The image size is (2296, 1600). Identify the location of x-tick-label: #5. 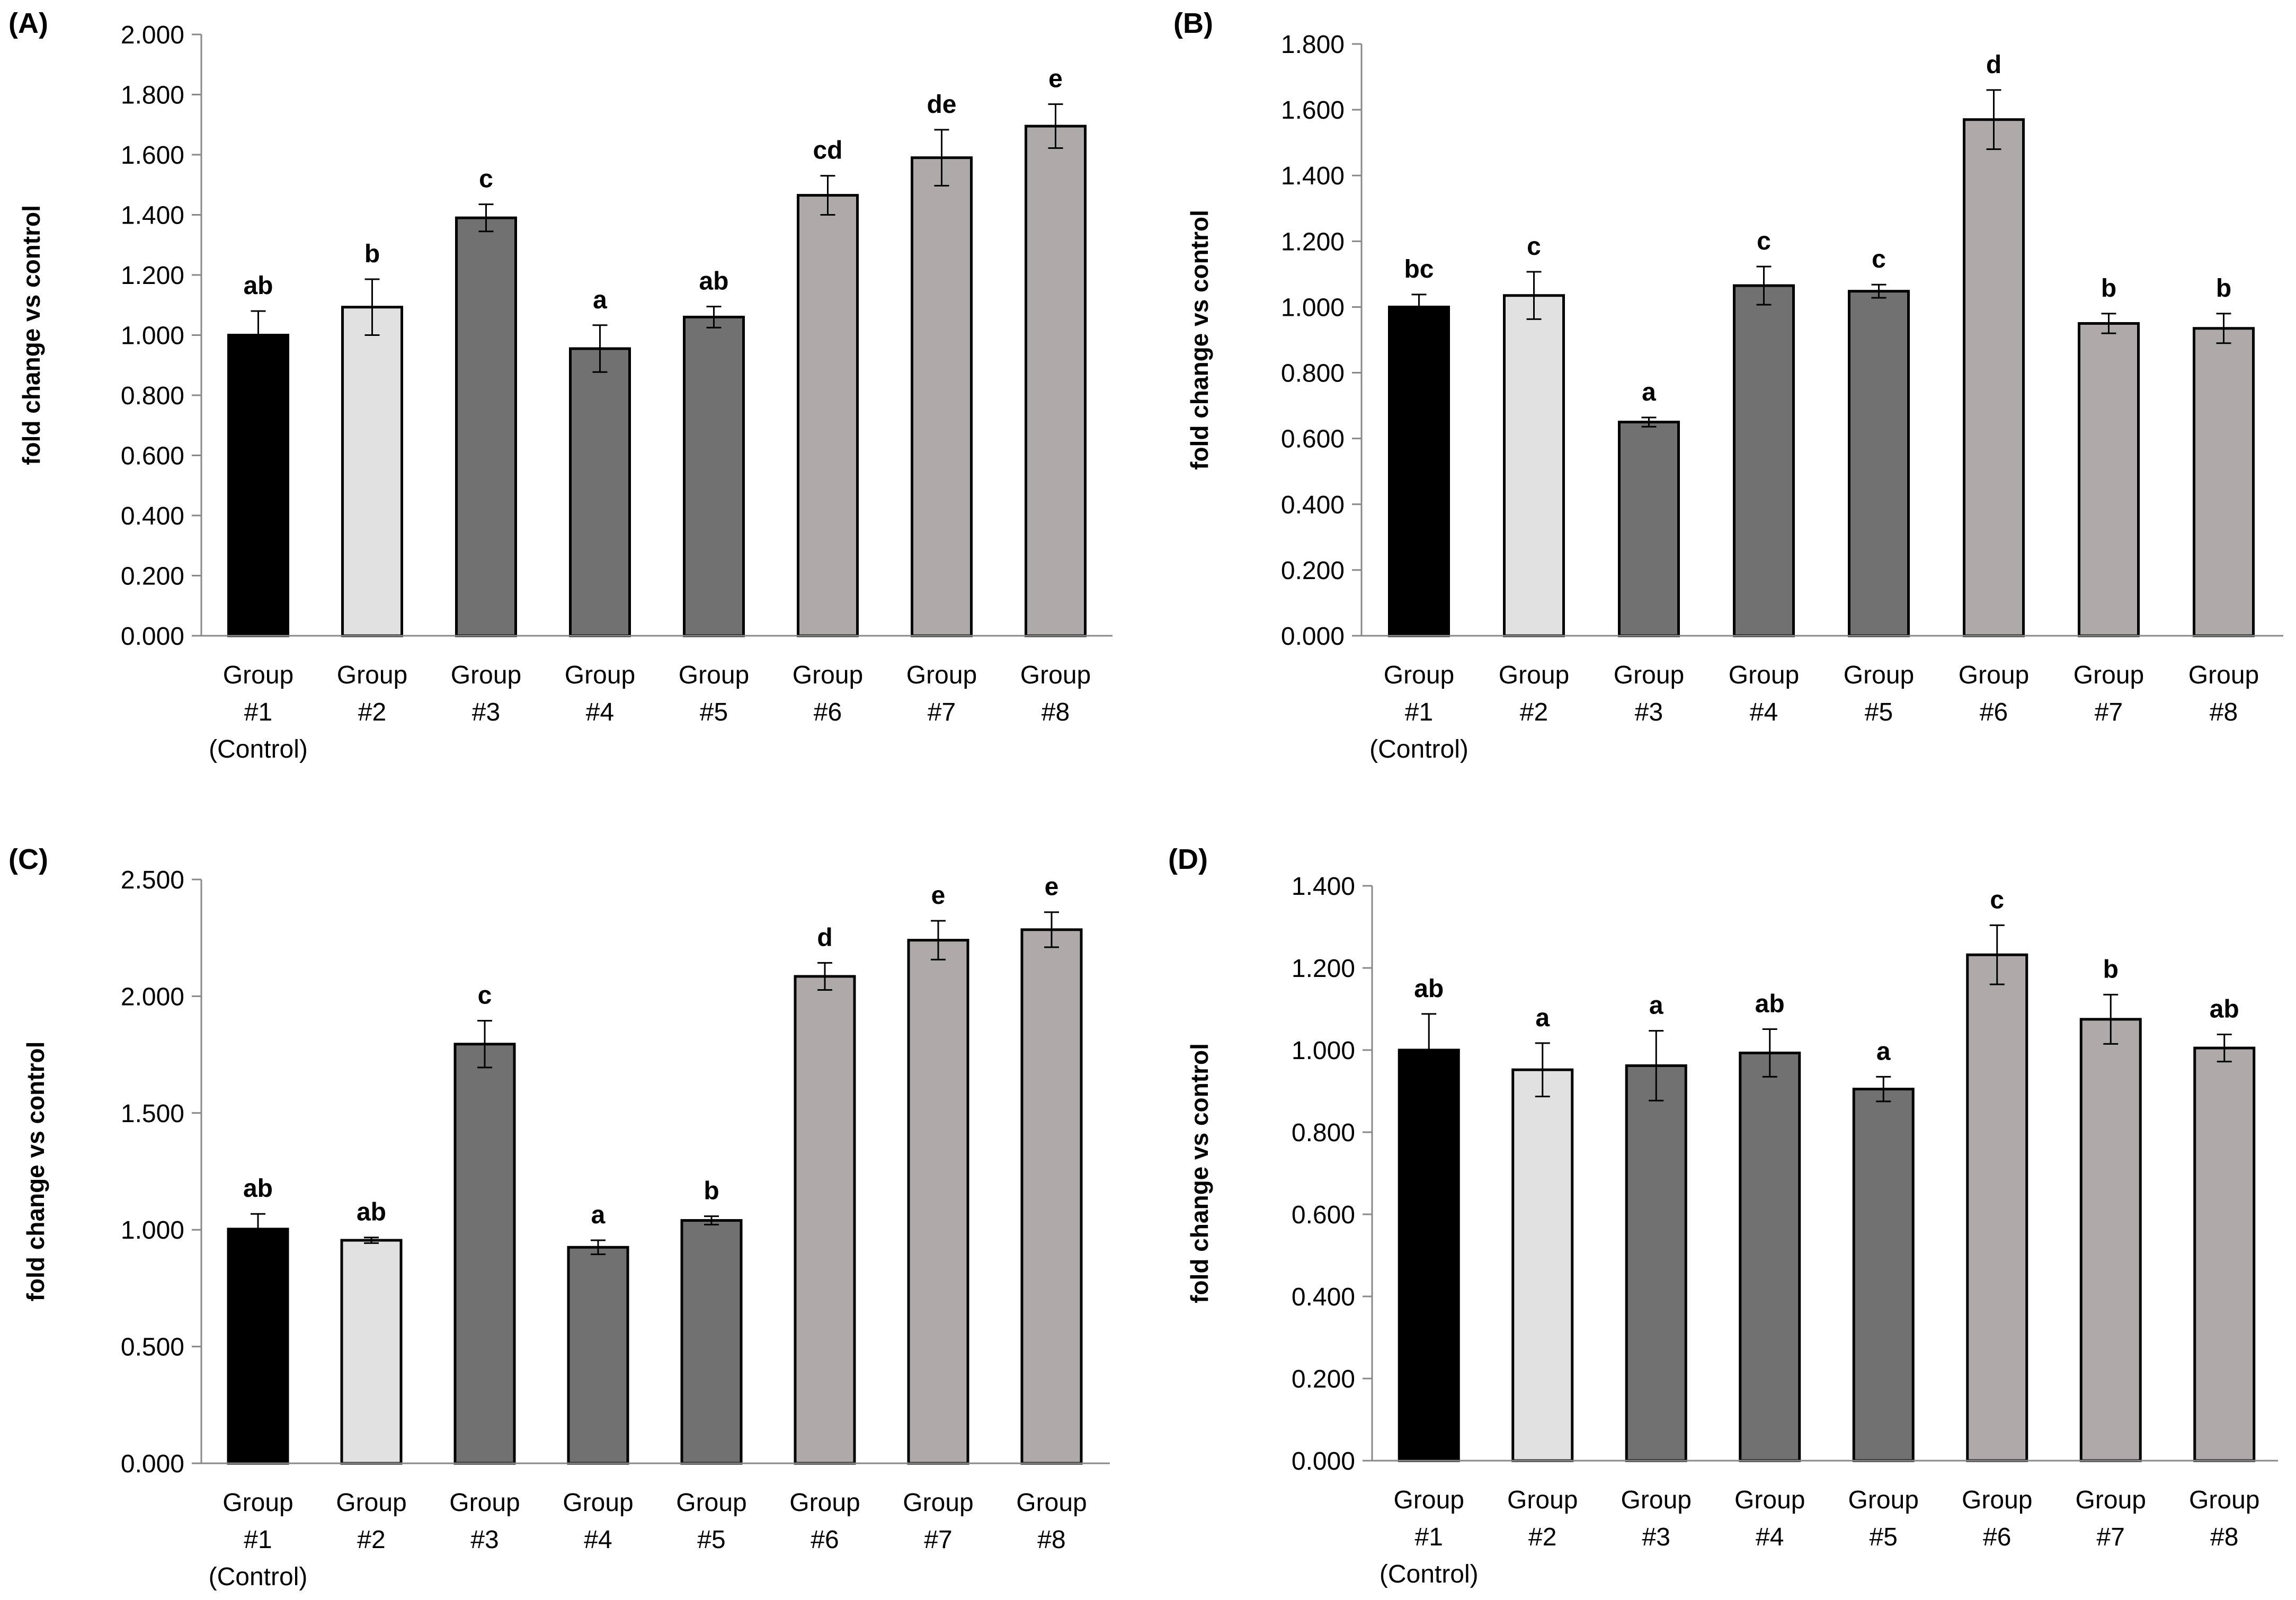
(714, 712).